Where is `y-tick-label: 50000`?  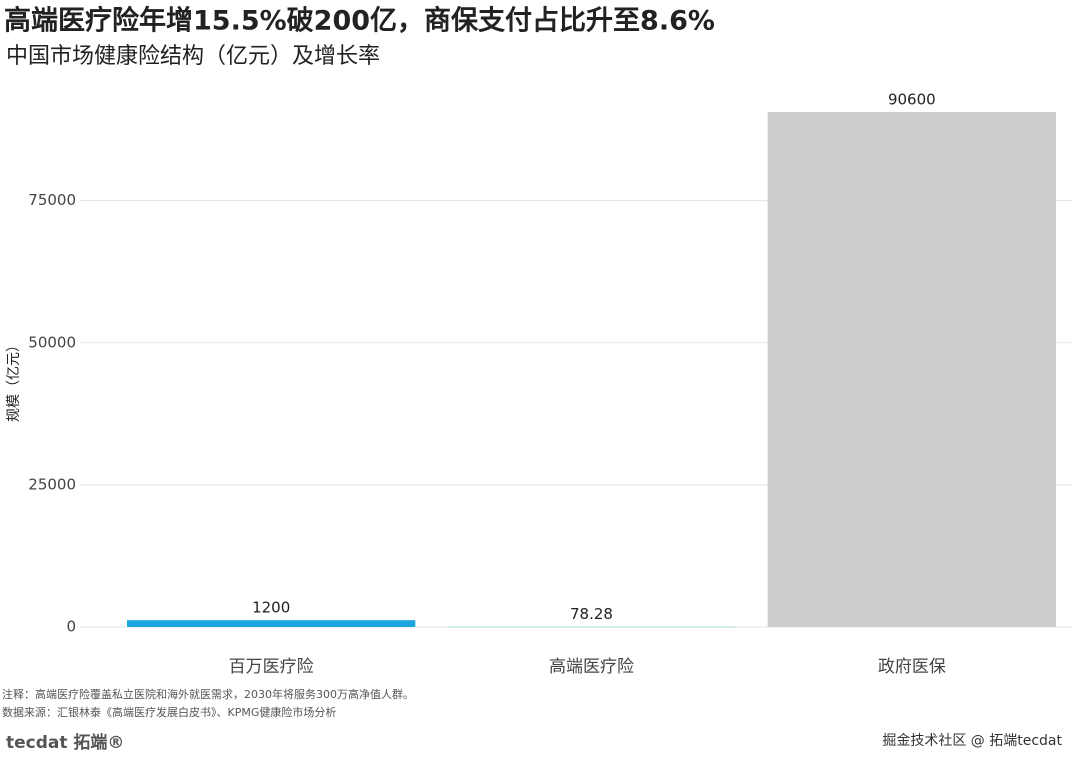 y-tick-label: 50000 is located at coordinates (52, 342).